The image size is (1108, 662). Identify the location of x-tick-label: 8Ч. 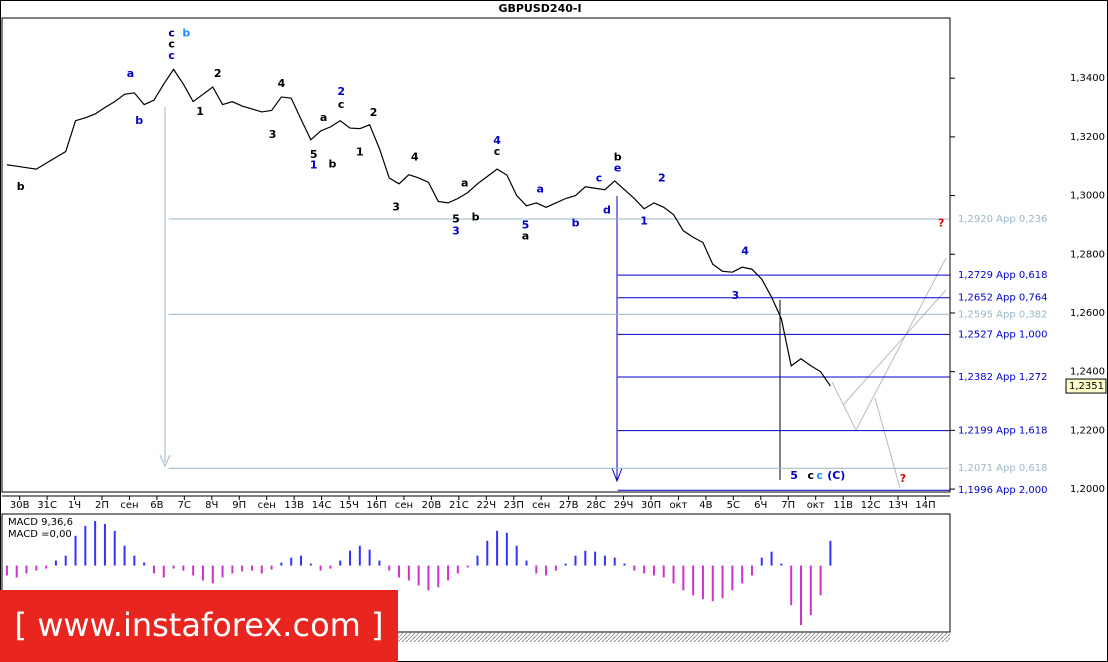
(211, 505).